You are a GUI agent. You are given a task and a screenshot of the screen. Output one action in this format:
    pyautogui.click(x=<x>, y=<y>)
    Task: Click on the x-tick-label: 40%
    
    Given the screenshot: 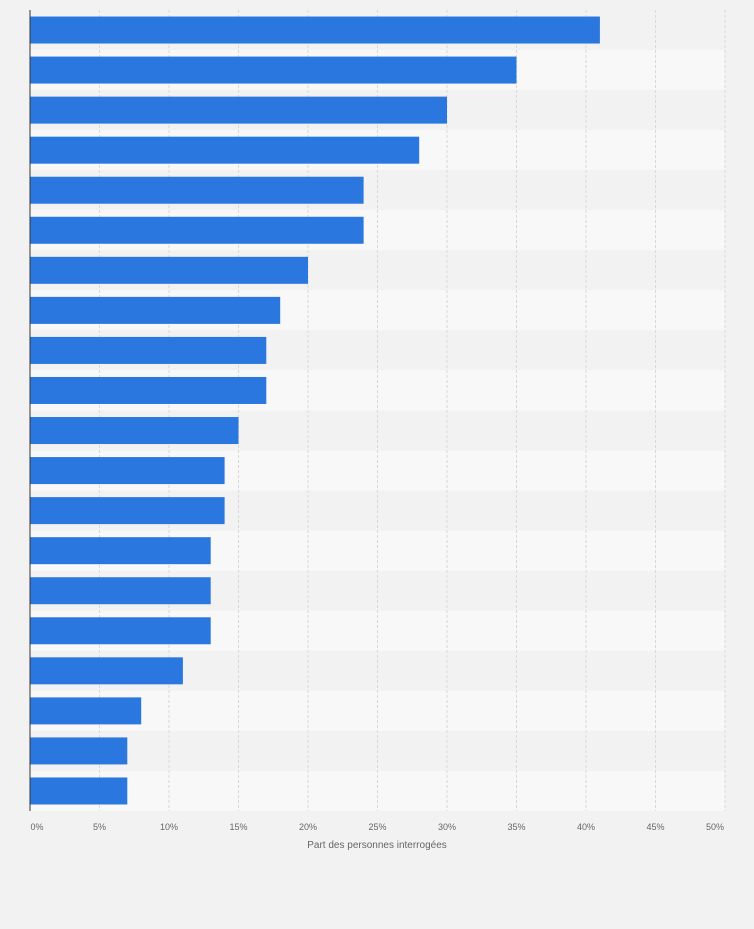 What is the action you would take?
    pyautogui.click(x=586, y=827)
    